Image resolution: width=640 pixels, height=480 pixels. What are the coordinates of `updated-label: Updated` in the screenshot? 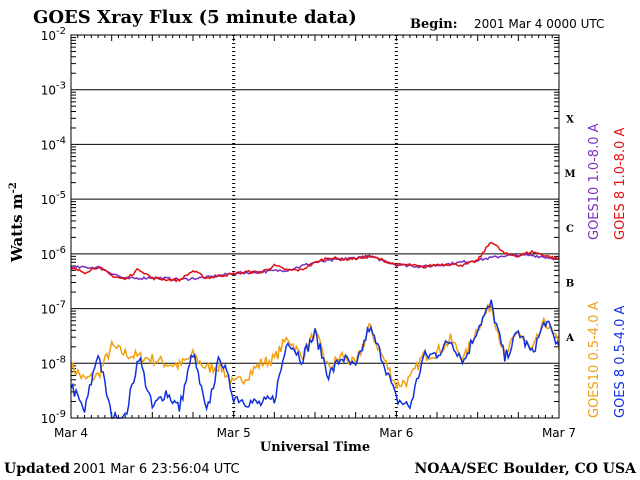 It's located at (37, 469).